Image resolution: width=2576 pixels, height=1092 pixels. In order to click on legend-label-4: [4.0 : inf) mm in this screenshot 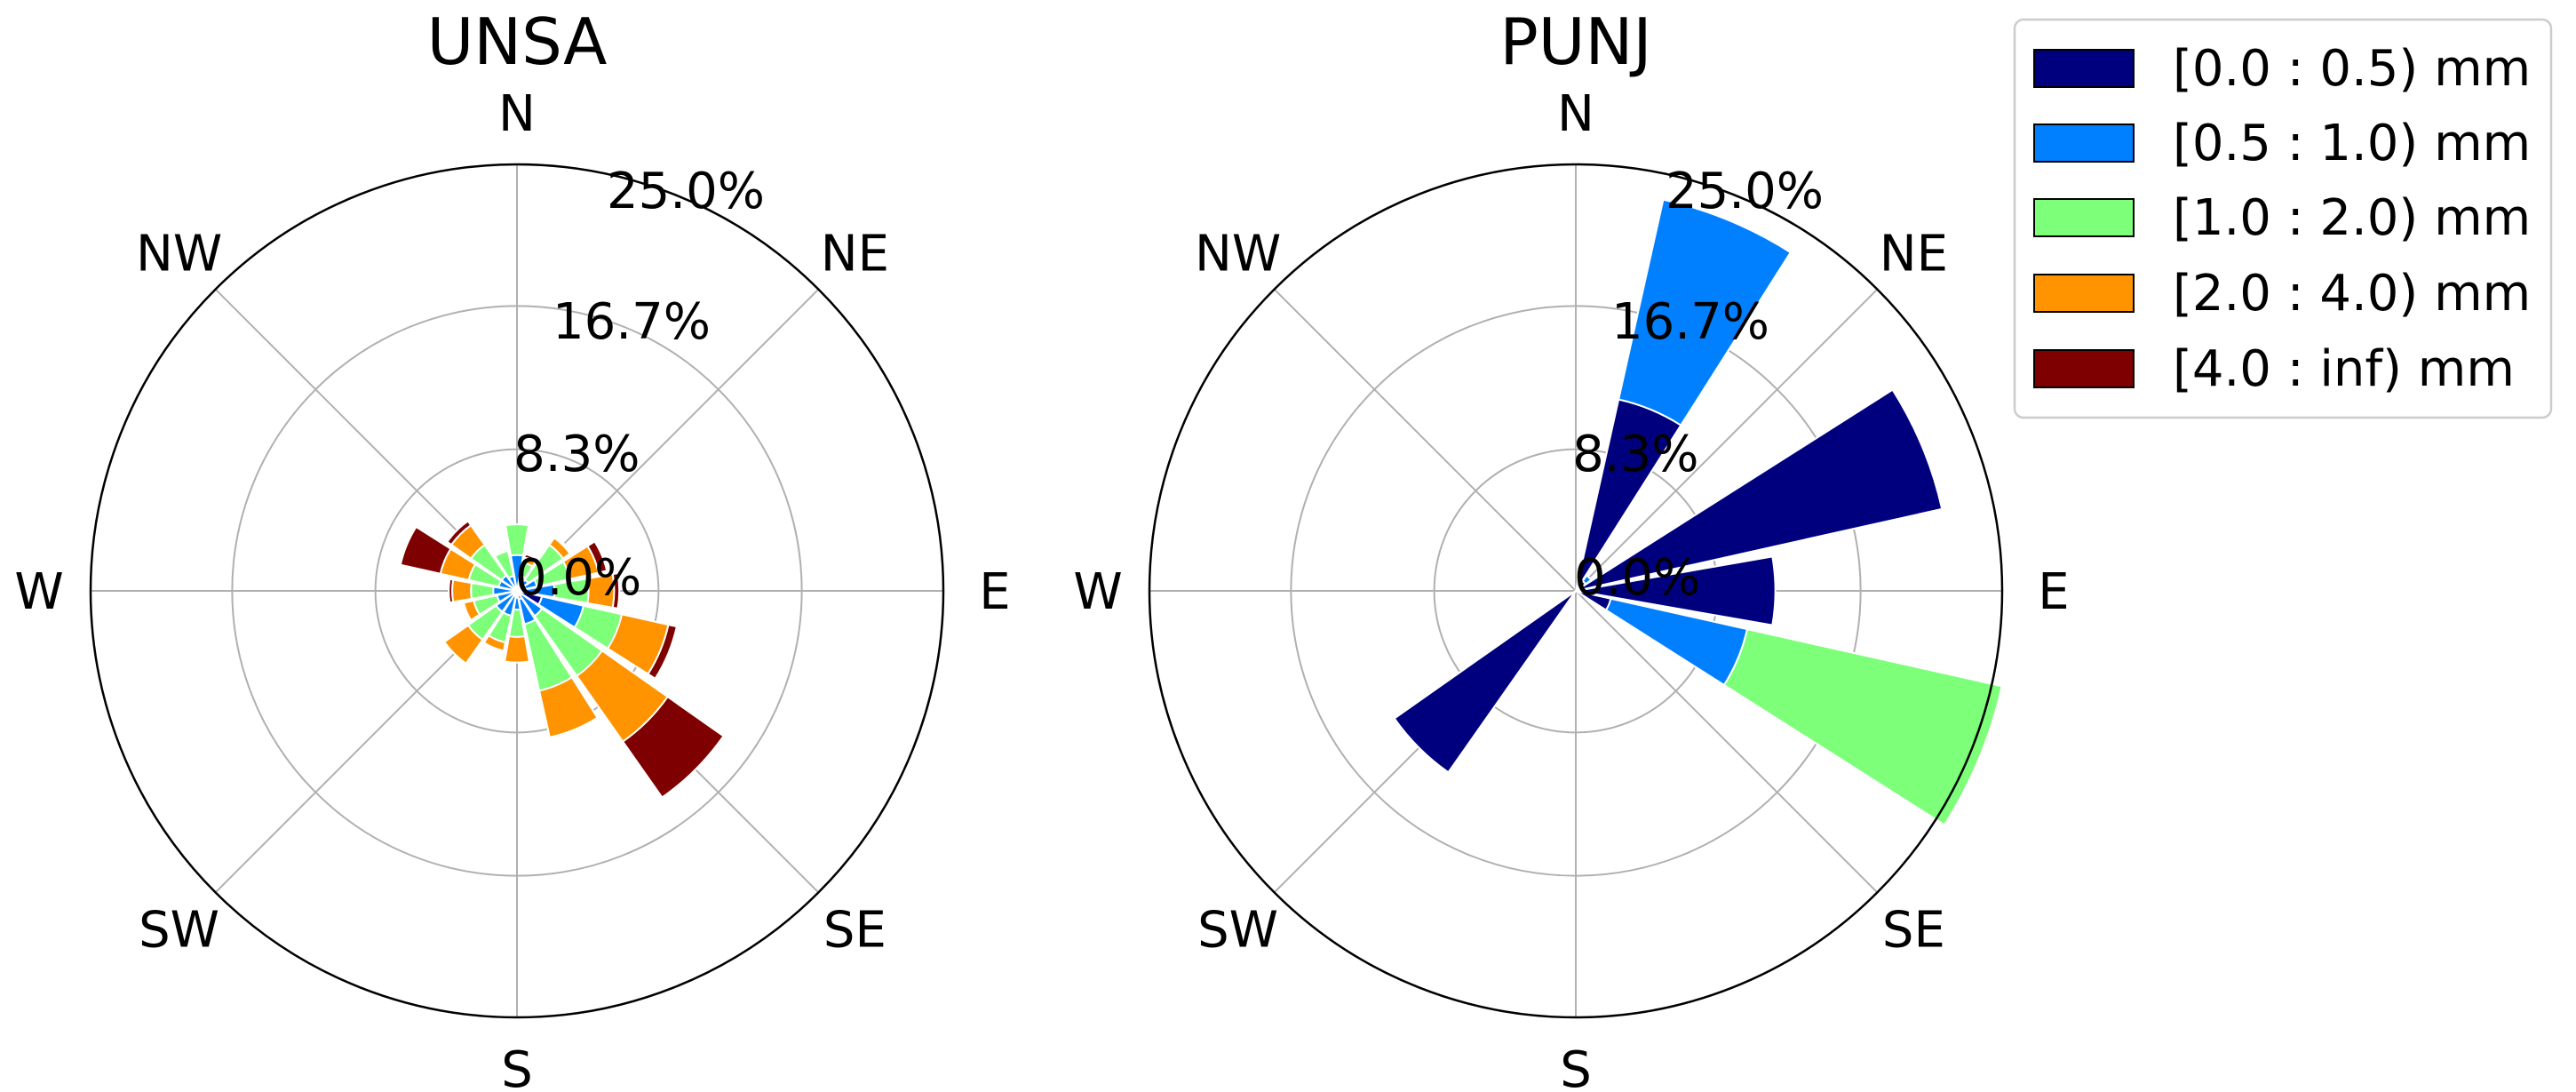, I will do `click(2344, 369)`.